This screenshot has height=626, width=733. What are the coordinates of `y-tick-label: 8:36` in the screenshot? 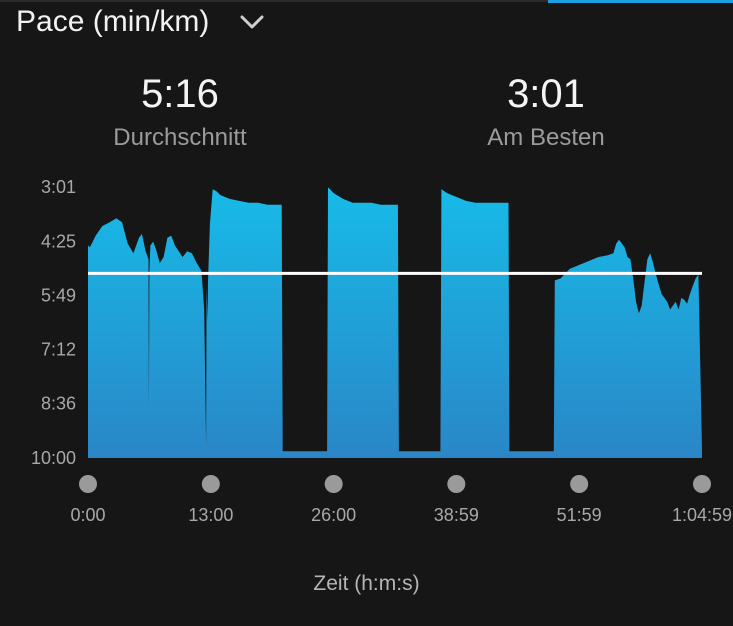 It's located at (58, 404).